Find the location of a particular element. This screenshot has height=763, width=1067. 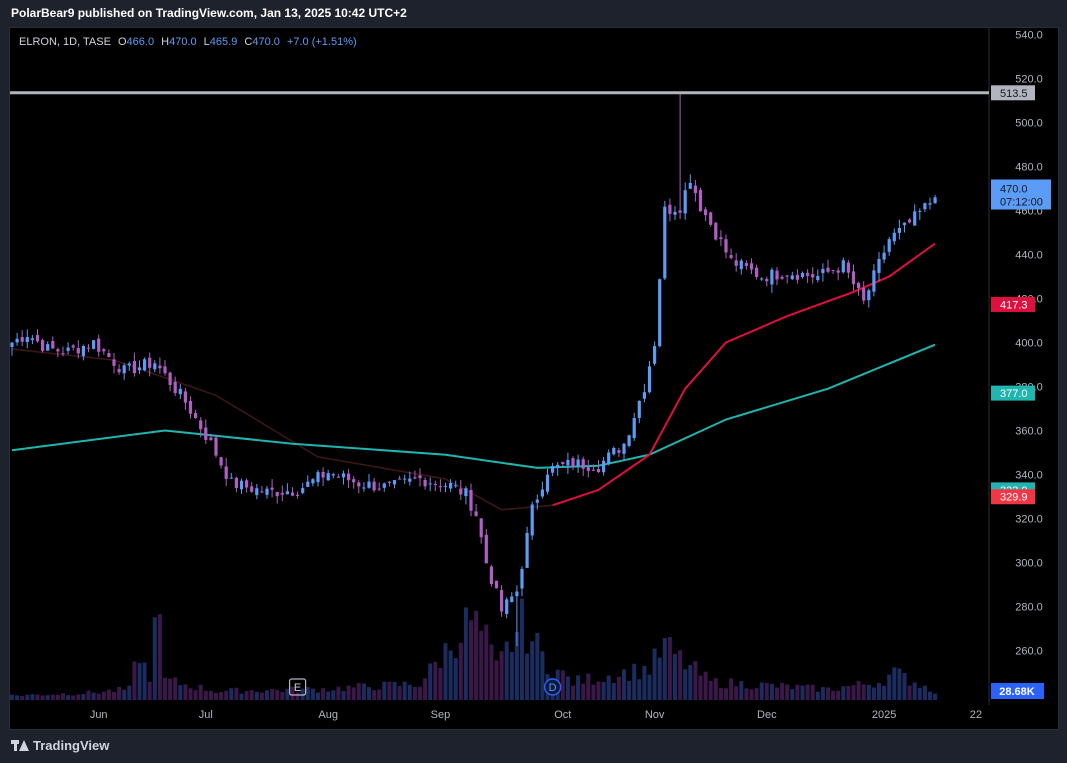

symbol-label: ELRON, 1D, TASE is located at coordinates (65, 42).